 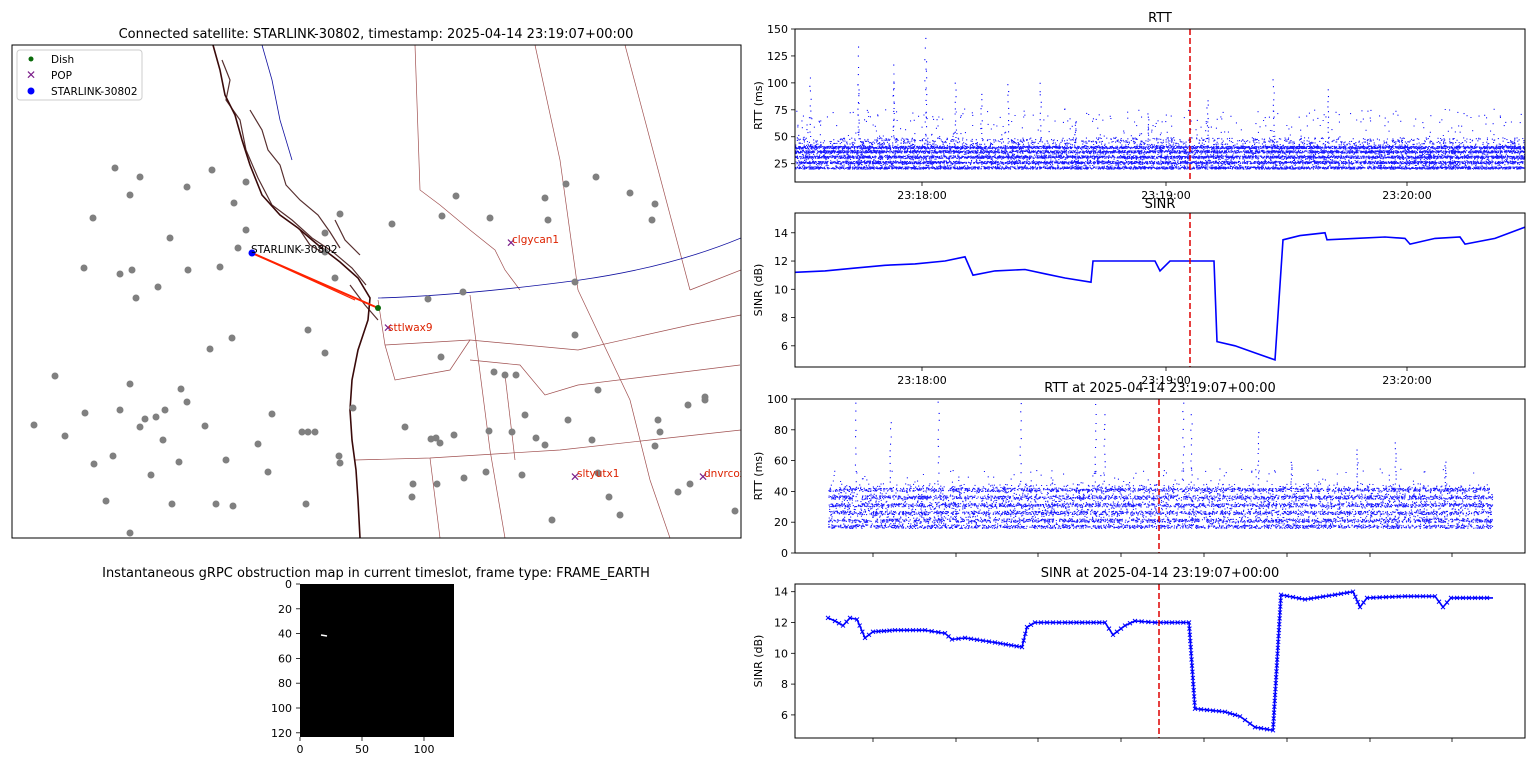 What do you see at coordinates (281, 733) in the screenshot?
I see `obstruction-y-tick-label: 120` at bounding box center [281, 733].